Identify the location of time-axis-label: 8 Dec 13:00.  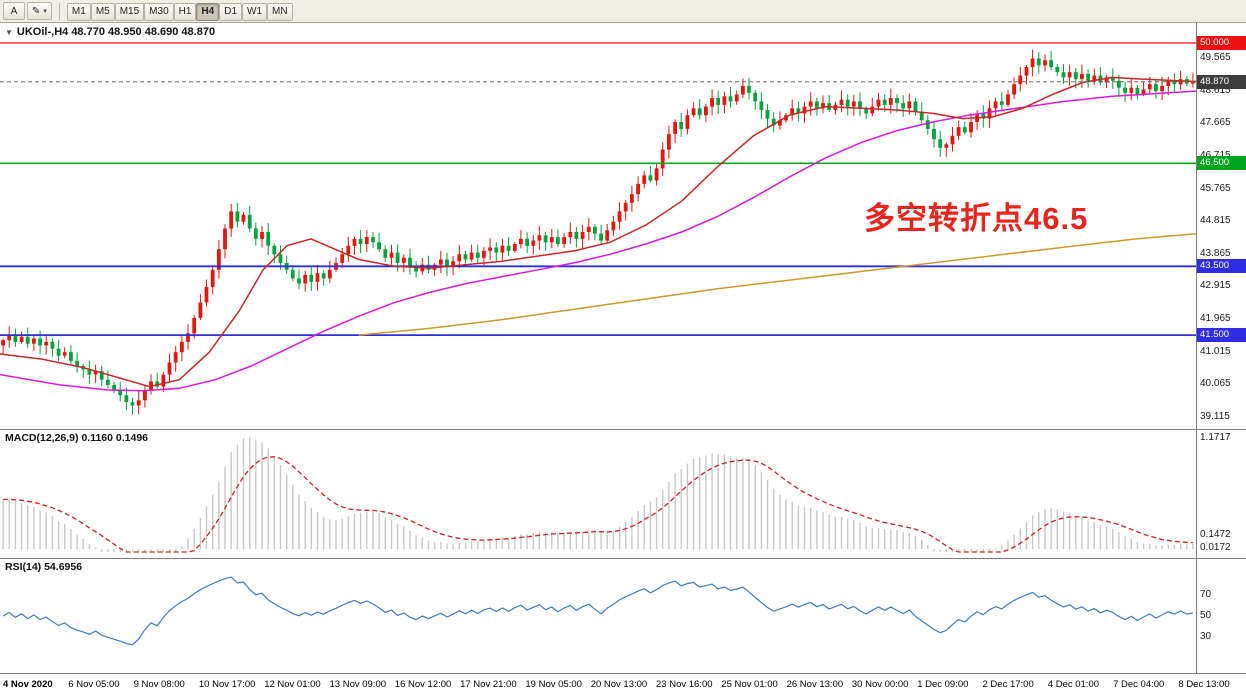
(1204, 684).